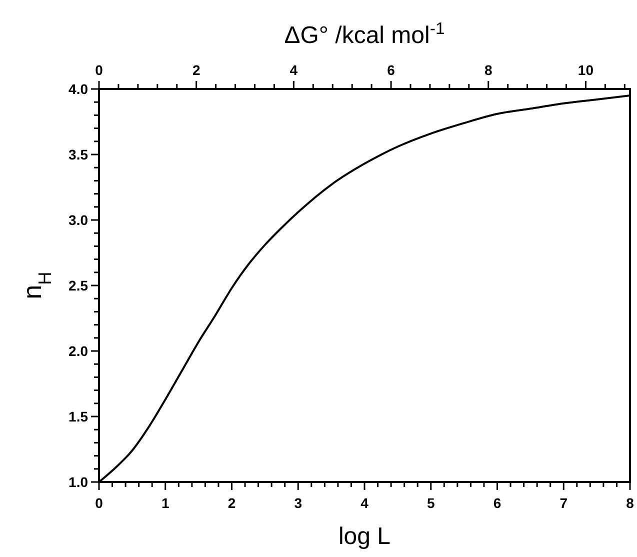  Describe the element at coordinates (430, 503) in the screenshot. I see `x-tick-label: 5` at that location.